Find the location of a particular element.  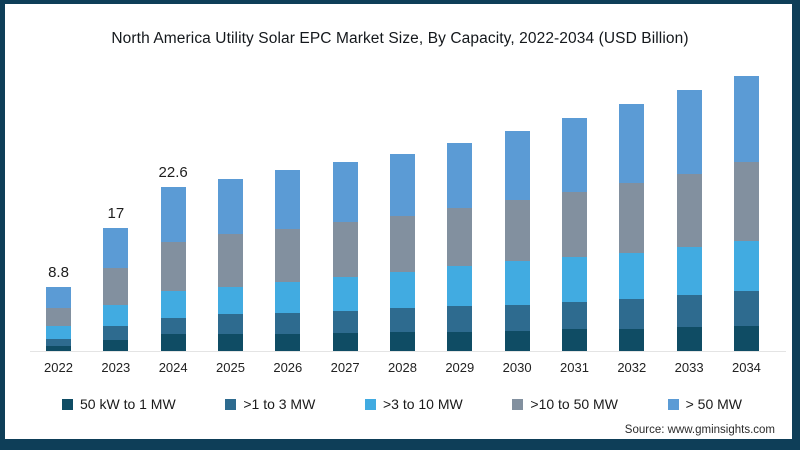

x-axis-line is located at coordinates (408, 351).